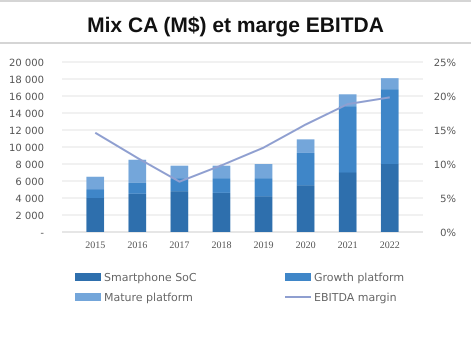  Describe the element at coordinates (26, 80) in the screenshot. I see `y-tick-label: 18 000` at that location.